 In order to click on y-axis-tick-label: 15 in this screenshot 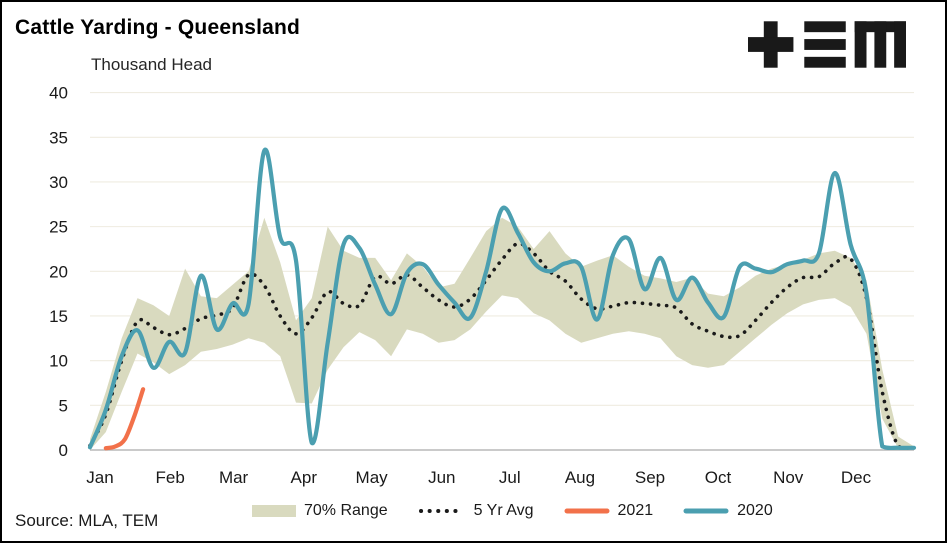, I will do `click(58, 316)`.